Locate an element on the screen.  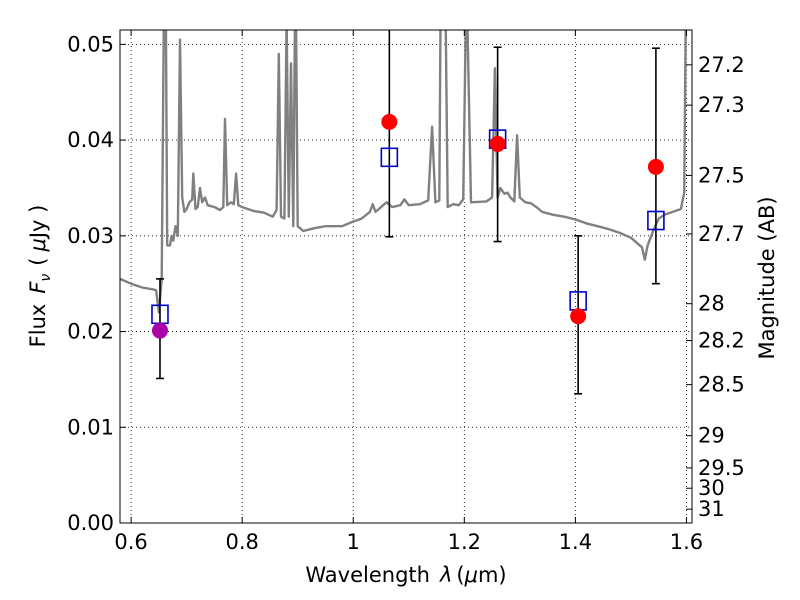
right-tick-label: 27.7 is located at coordinates (721, 234).